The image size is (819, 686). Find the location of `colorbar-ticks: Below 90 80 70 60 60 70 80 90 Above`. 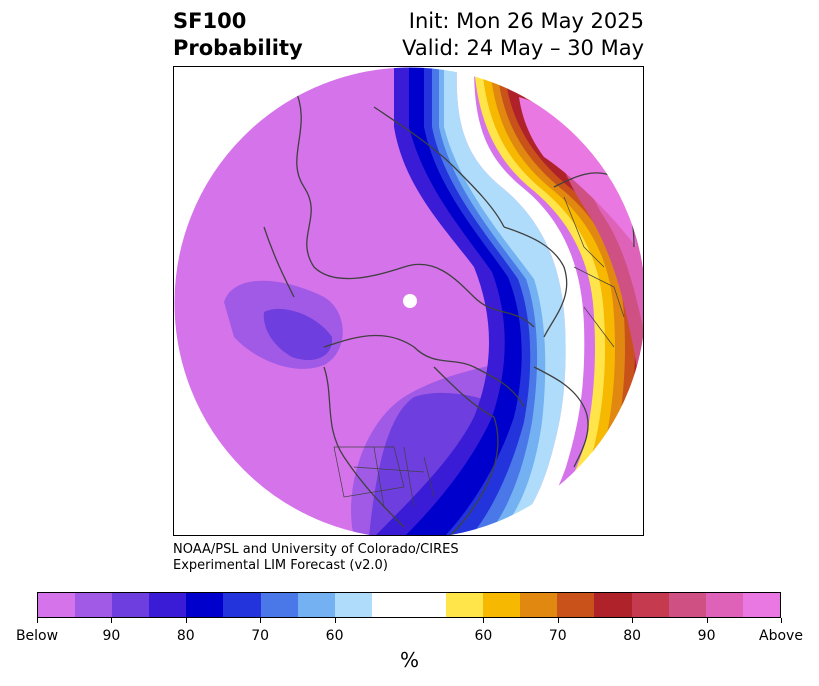

colorbar-ticks: Below 90 80 70 60 60 70 80 90 Above is located at coordinates (409, 633).